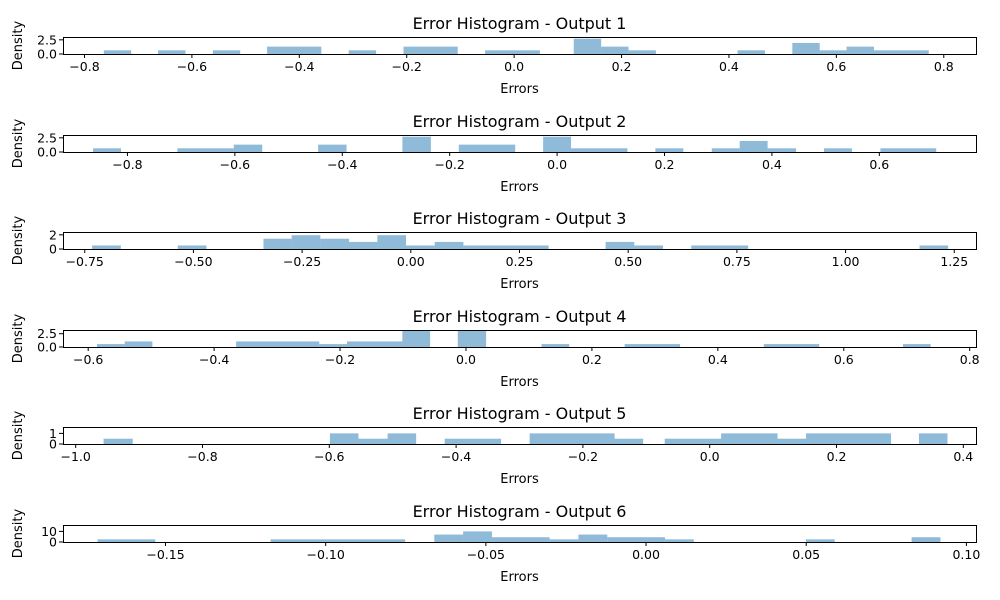  What do you see at coordinates (193, 261) in the screenshot?
I see `x-tick-label: −0.50` at bounding box center [193, 261].